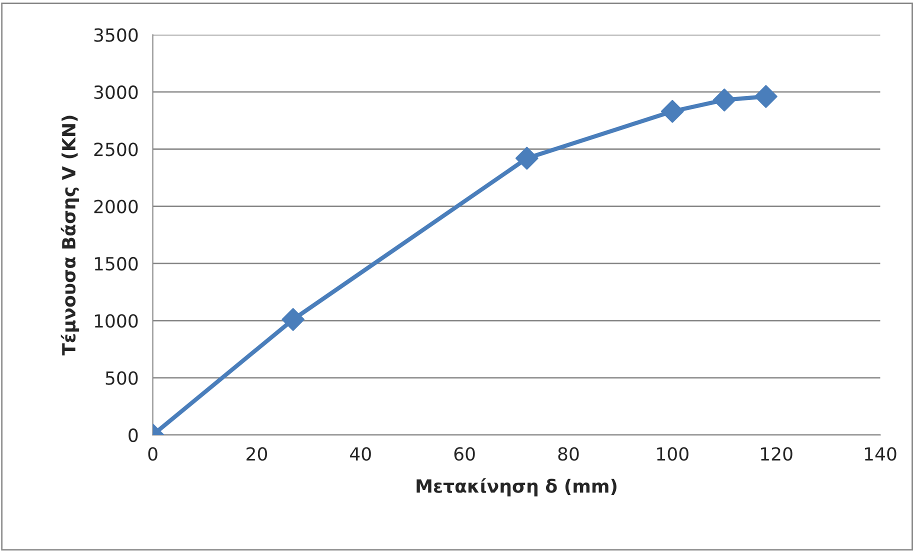 The width and height of the screenshot is (915, 552). Describe the element at coordinates (133, 435) in the screenshot. I see `y-tick-label: 0` at that location.